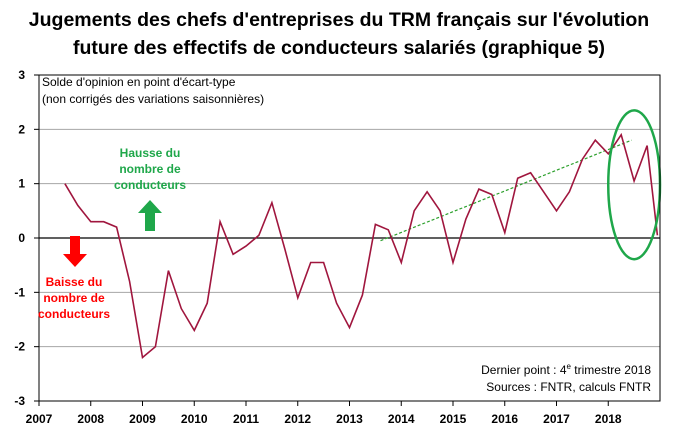 This screenshot has height=443, width=678. Describe the element at coordinates (608, 419) in the screenshot. I see `x-tick-label: 2018` at that location.